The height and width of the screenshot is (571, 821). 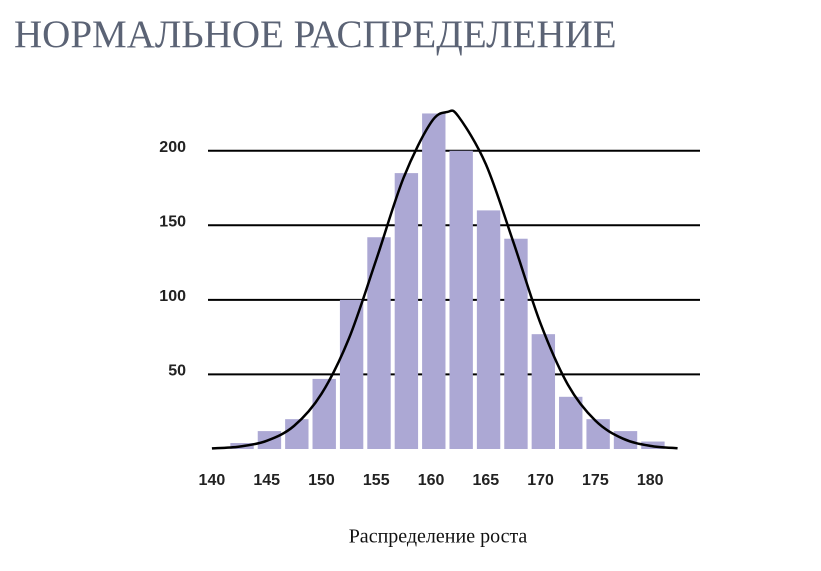 What do you see at coordinates (431, 480) in the screenshot?
I see `x-tick-label: 160` at bounding box center [431, 480].